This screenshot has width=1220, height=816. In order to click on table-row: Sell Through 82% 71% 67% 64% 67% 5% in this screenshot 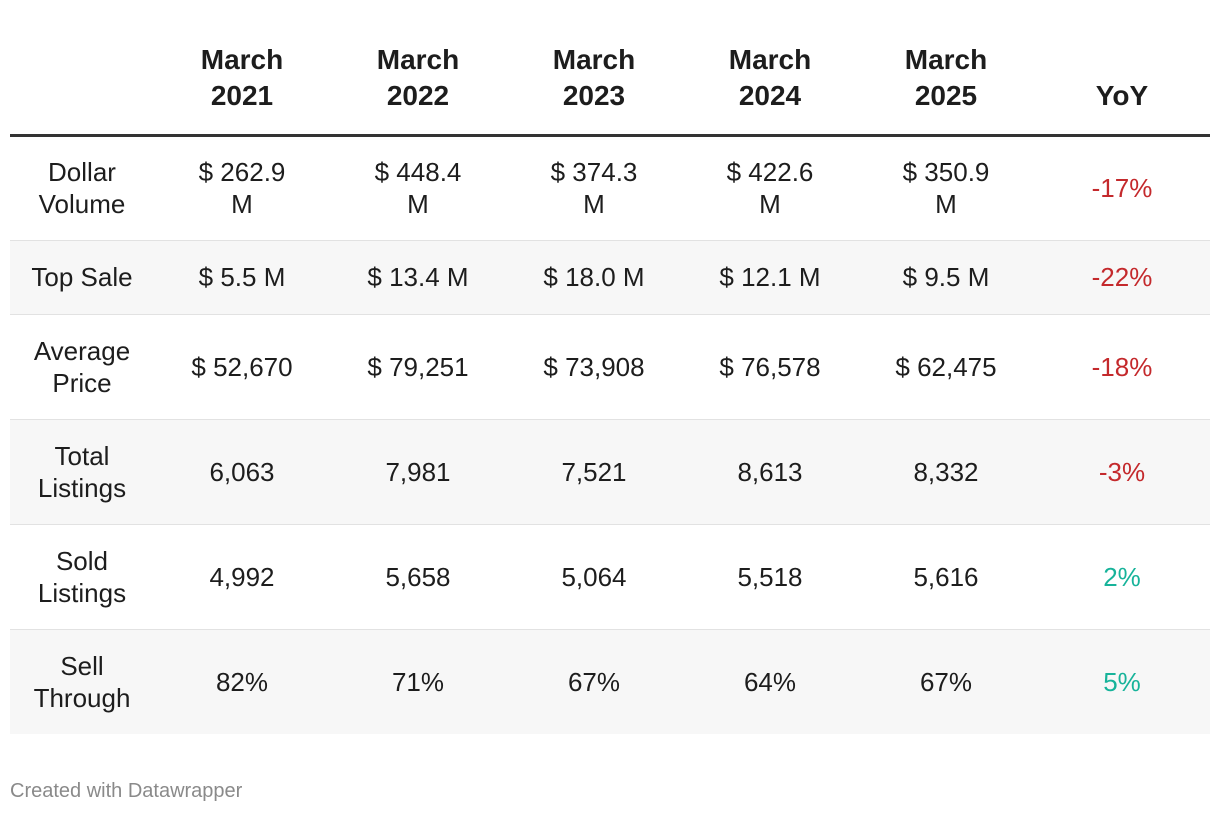, I will do `click(610, 681)`.